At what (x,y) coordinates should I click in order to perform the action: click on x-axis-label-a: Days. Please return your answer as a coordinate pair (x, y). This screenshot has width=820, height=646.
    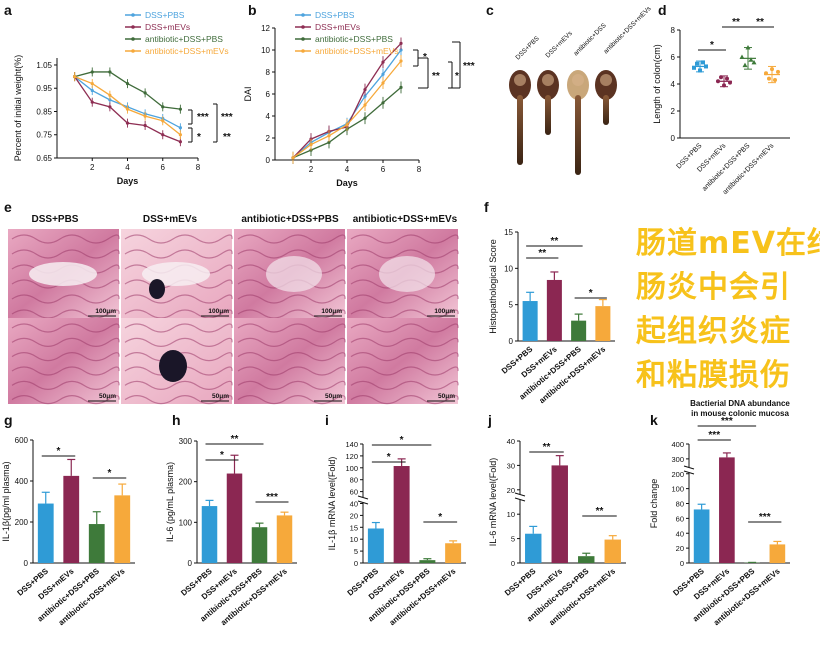
    Looking at the image, I should click on (128, 181).